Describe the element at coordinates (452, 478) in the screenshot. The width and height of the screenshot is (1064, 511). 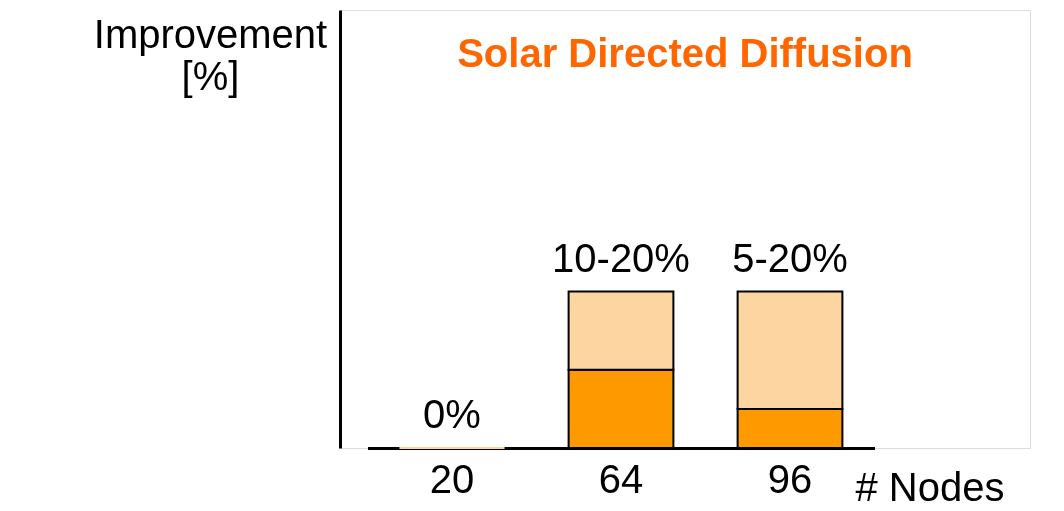
I see `x-tick-label: 20` at that location.